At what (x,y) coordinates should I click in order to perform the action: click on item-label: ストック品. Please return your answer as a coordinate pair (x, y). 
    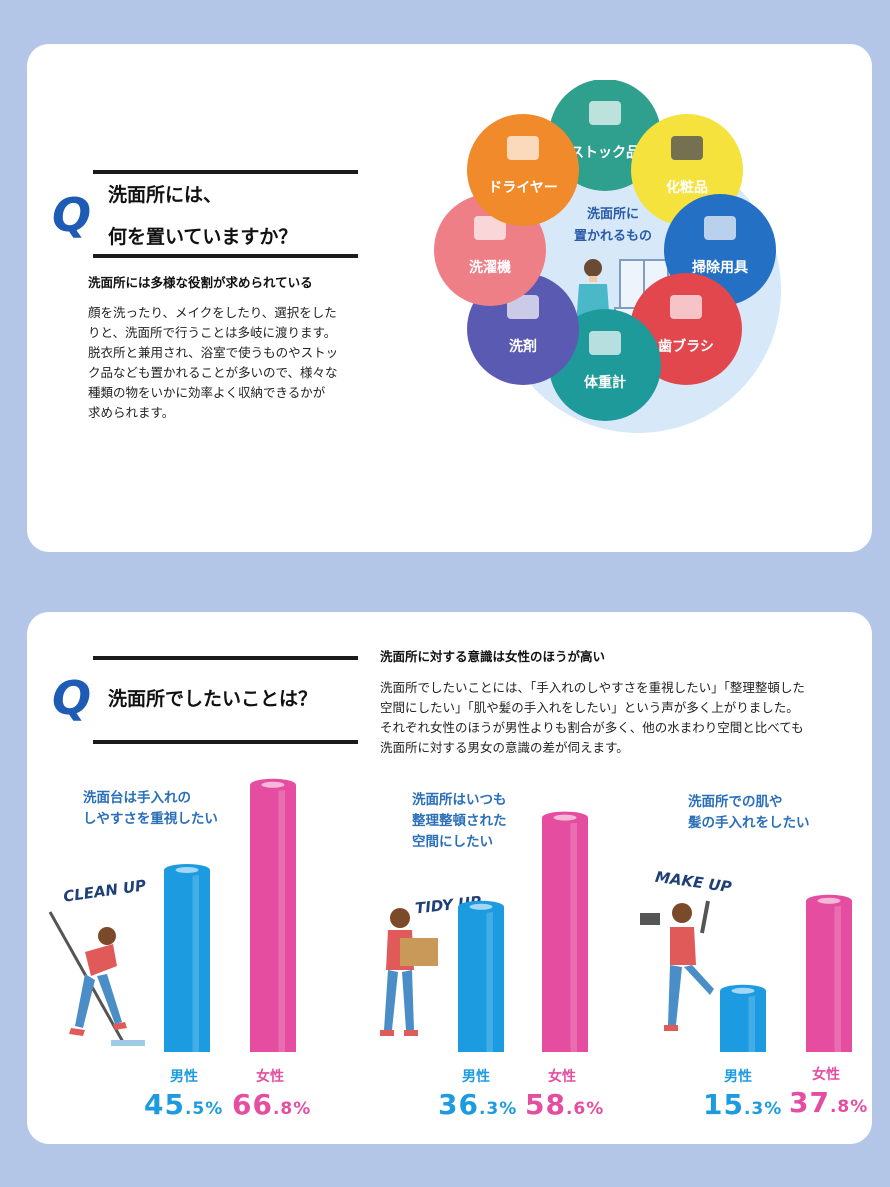
    Looking at the image, I should click on (605, 153).